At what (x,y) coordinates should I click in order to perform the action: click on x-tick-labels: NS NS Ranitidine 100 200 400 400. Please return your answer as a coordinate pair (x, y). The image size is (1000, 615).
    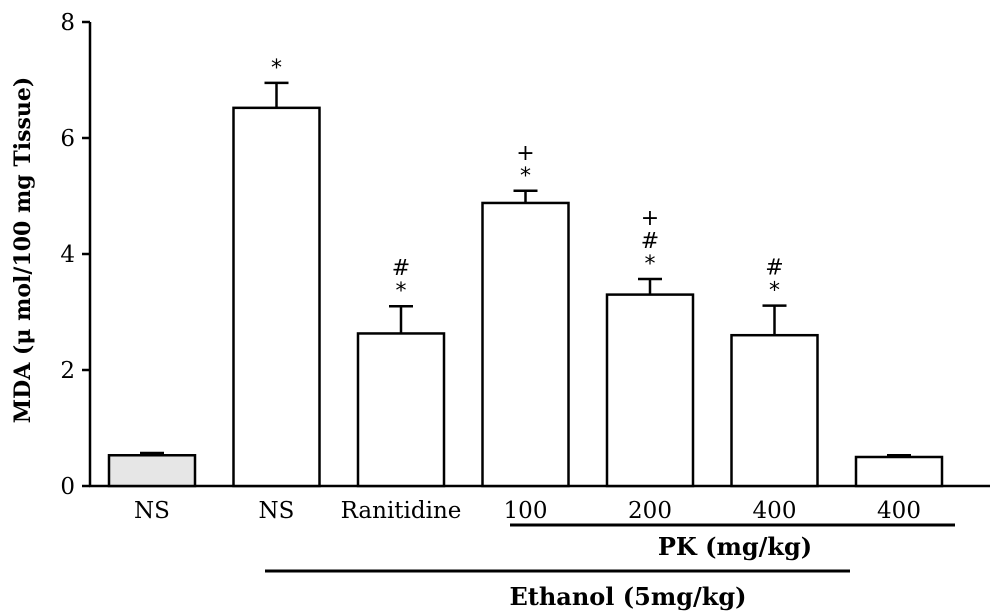
    Looking at the image, I should click on (527, 511).